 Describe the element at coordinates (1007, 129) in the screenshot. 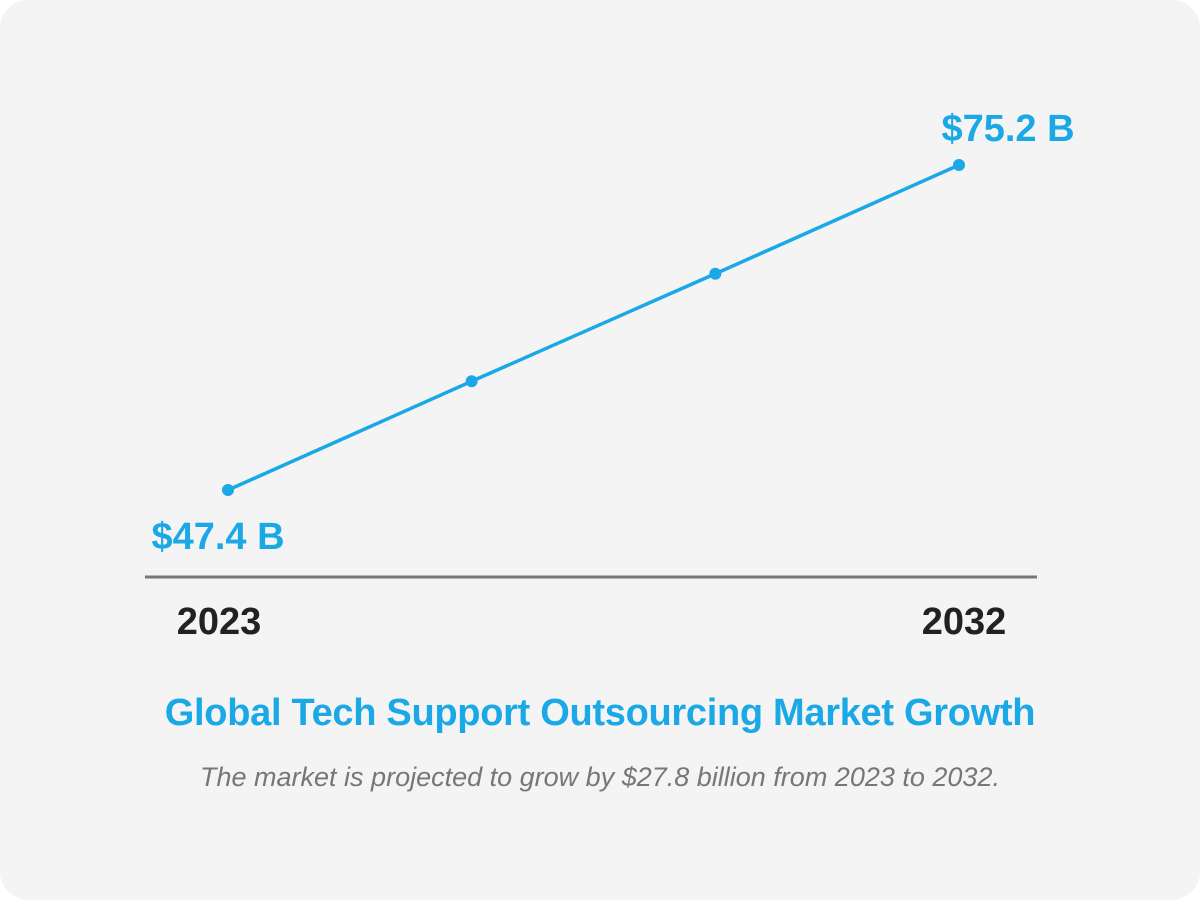

I see `data-label: $75.2 B` at that location.